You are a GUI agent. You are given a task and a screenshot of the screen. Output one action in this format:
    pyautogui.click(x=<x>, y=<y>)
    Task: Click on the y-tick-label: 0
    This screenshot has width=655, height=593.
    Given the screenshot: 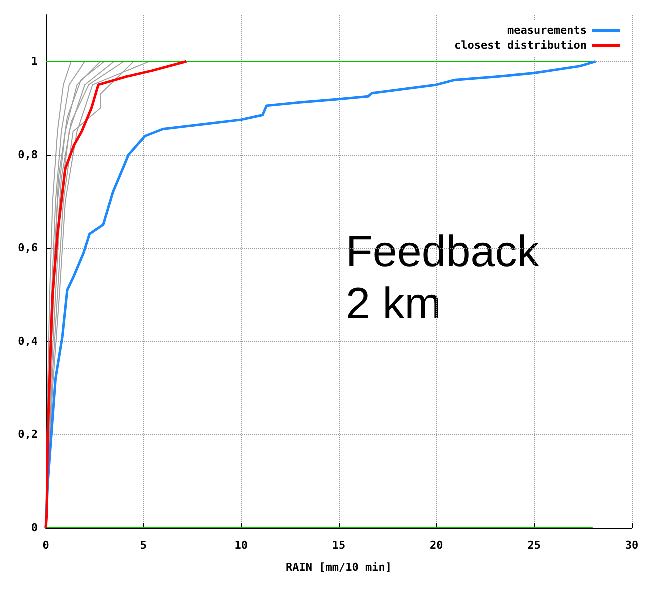 What is the action you would take?
    pyautogui.click(x=34, y=528)
    